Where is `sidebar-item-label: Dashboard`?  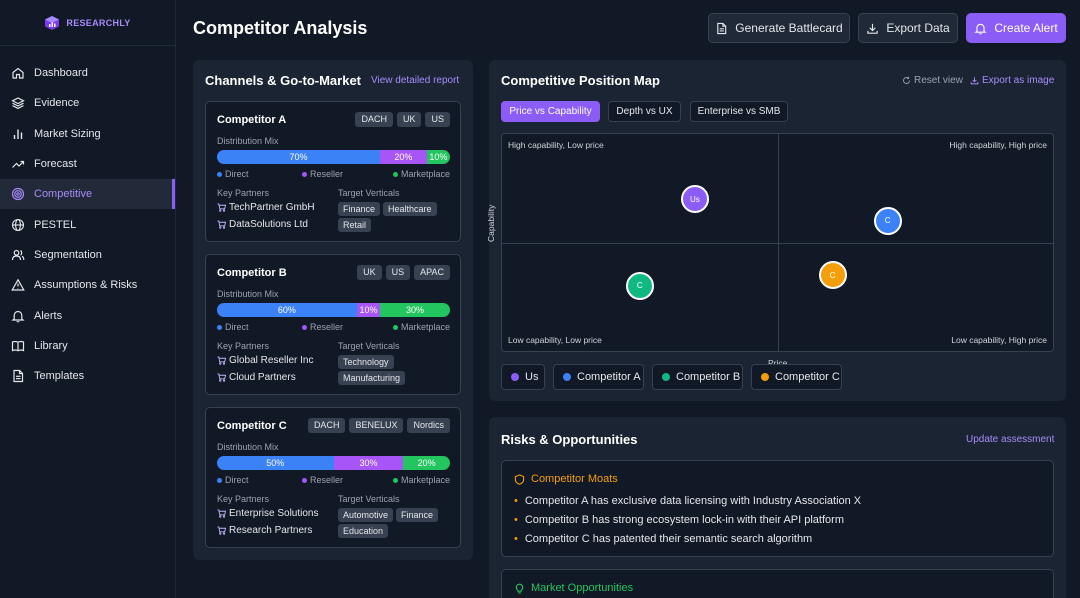
sidebar-item-label: Dashboard is located at coordinates (61, 73).